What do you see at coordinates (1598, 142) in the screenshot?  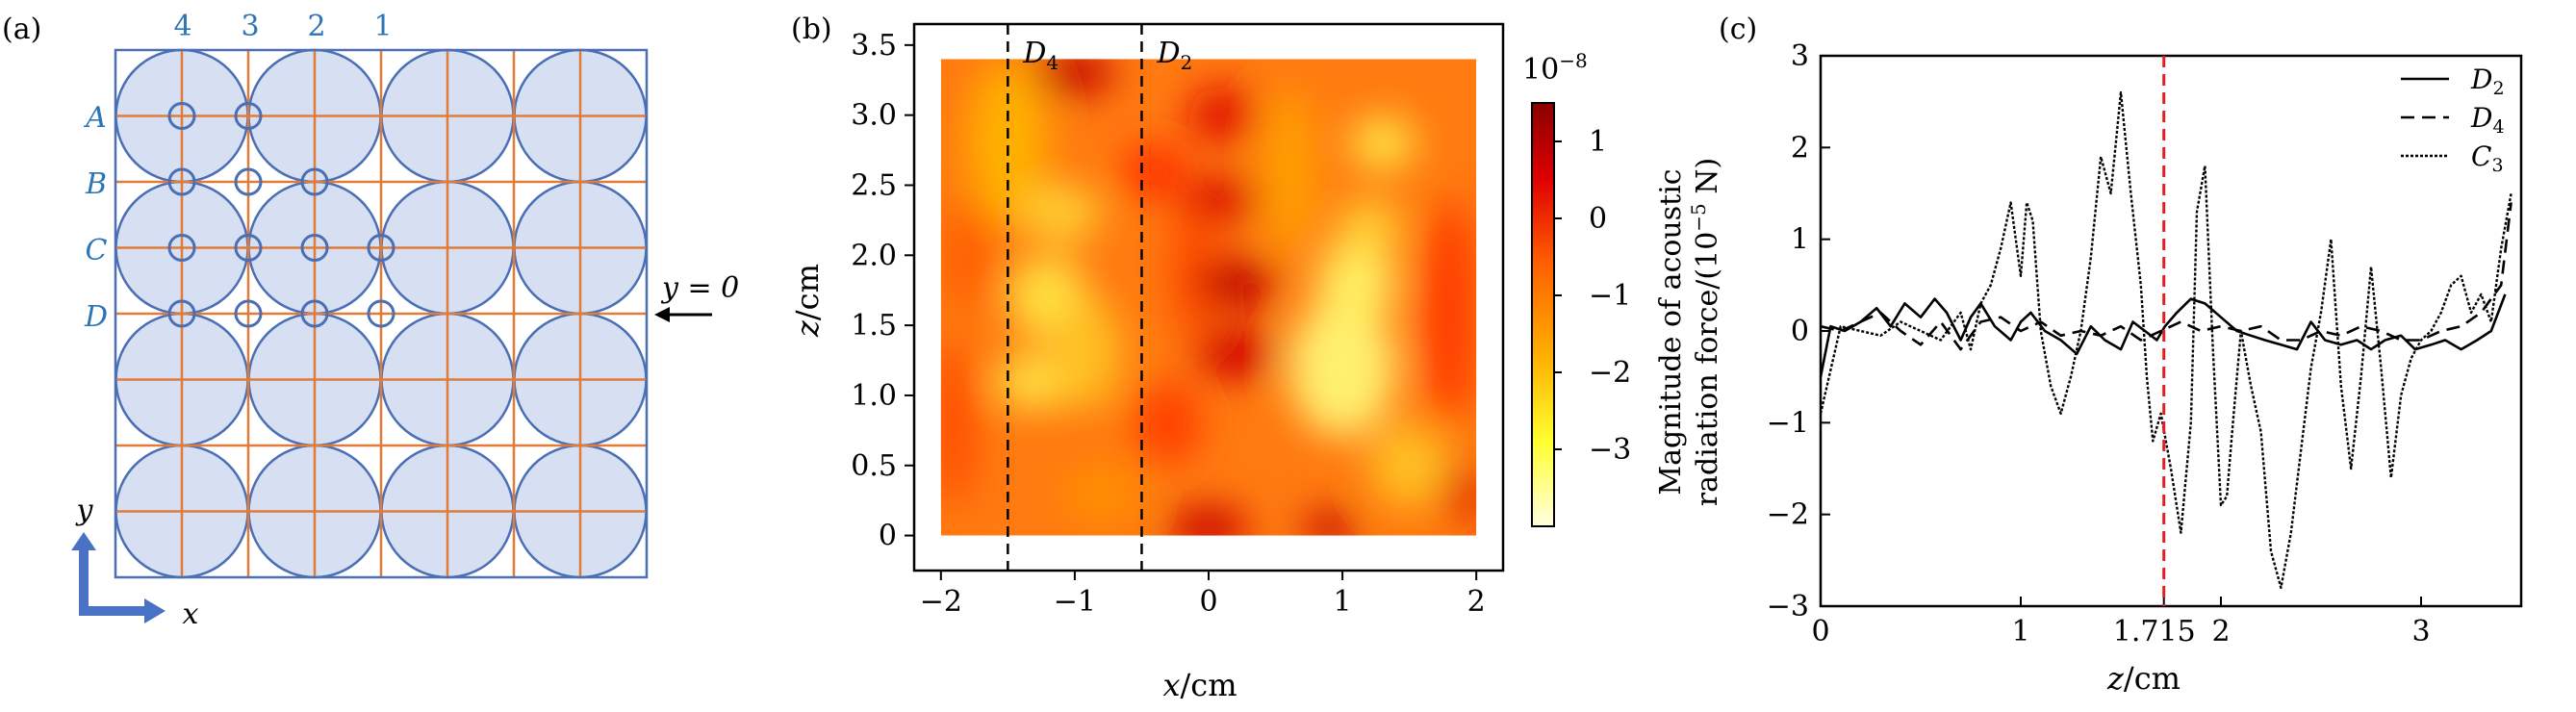 I see `colorbar-tick-label: 1` at bounding box center [1598, 142].